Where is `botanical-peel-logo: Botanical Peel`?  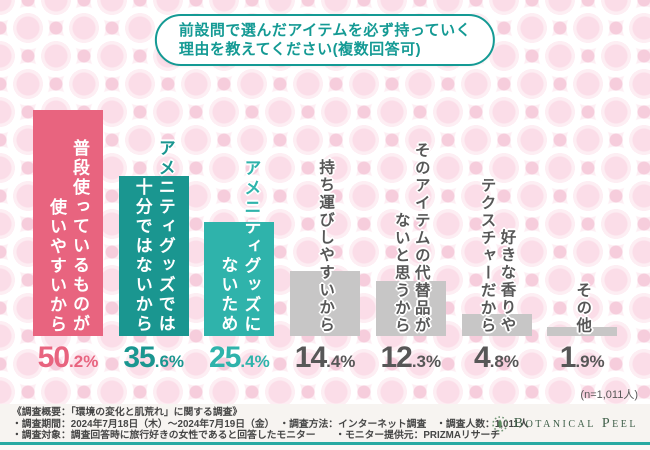
botanical-peel-logo: Botanical Peel is located at coordinates (564, 424).